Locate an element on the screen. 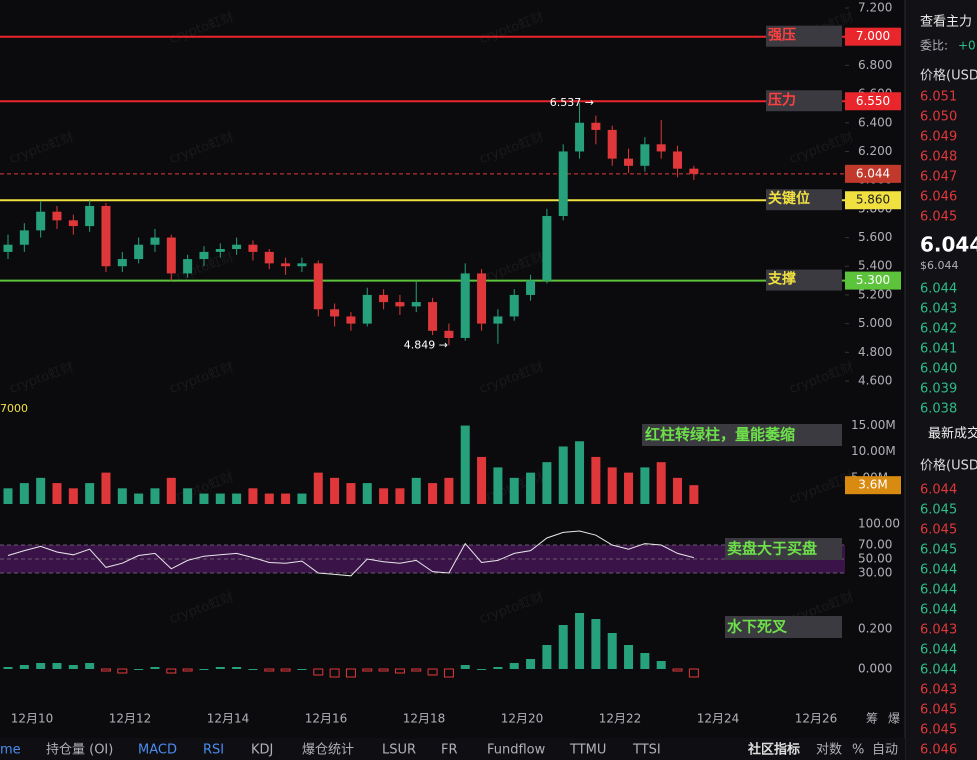 The width and height of the screenshot is (977, 760). rsi-tick-label: 30.00 is located at coordinates (875, 573).